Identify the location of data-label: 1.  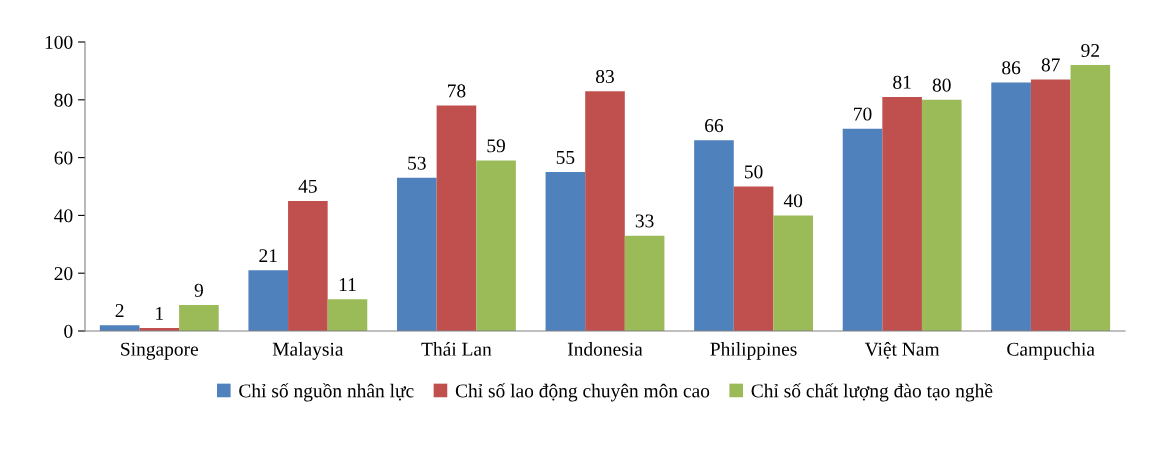
(159, 313).